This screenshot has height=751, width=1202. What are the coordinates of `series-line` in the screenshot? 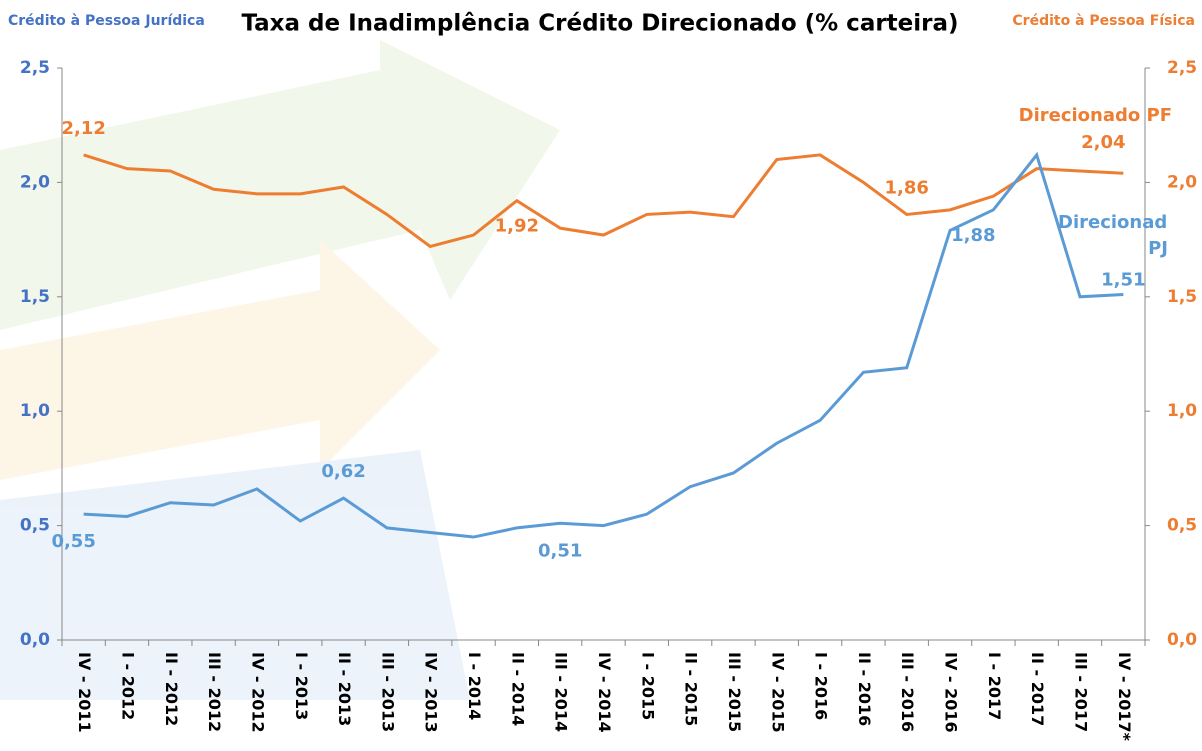 It's located at (603, 201).